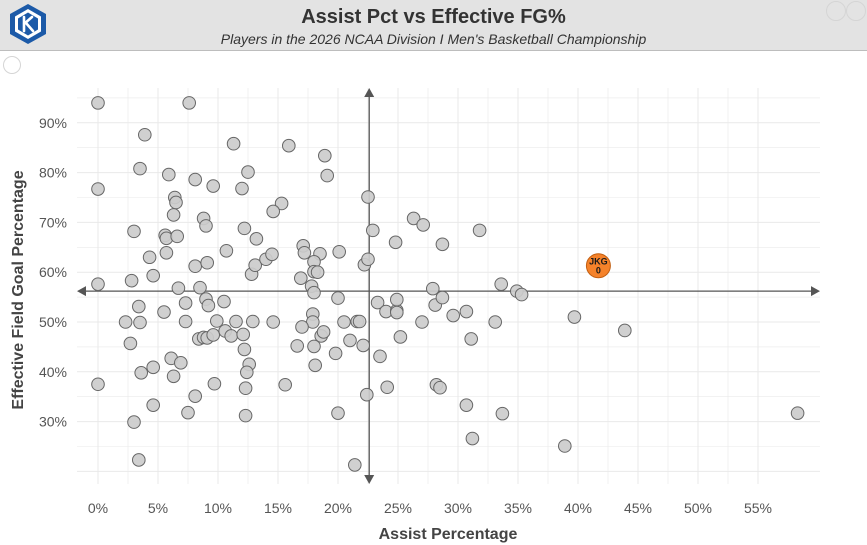 The height and width of the screenshot is (545, 867). What do you see at coordinates (53, 372) in the screenshot?
I see `y-tick-label: 40%` at bounding box center [53, 372].